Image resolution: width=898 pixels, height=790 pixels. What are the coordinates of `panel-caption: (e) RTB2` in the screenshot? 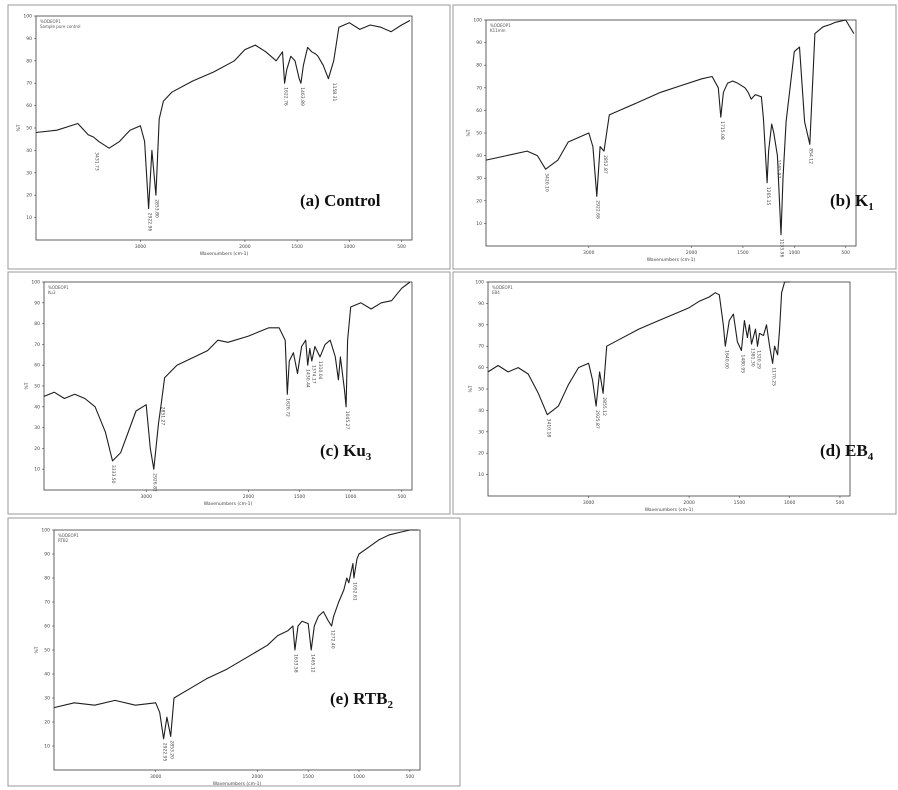 It's located at (361, 700).